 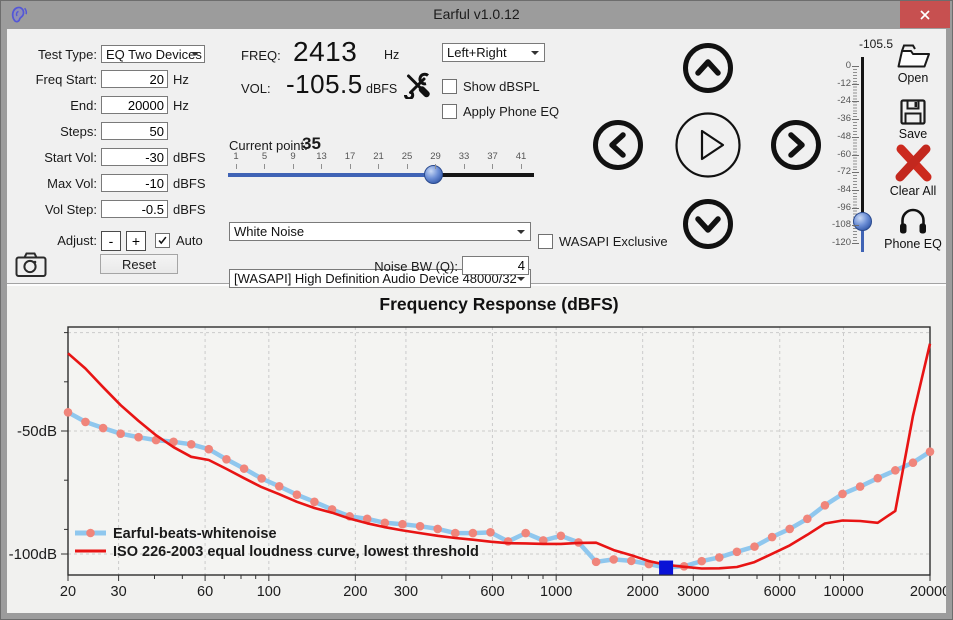 What do you see at coordinates (136, 240) in the screenshot?
I see `adjust-plus-button: +` at bounding box center [136, 240].